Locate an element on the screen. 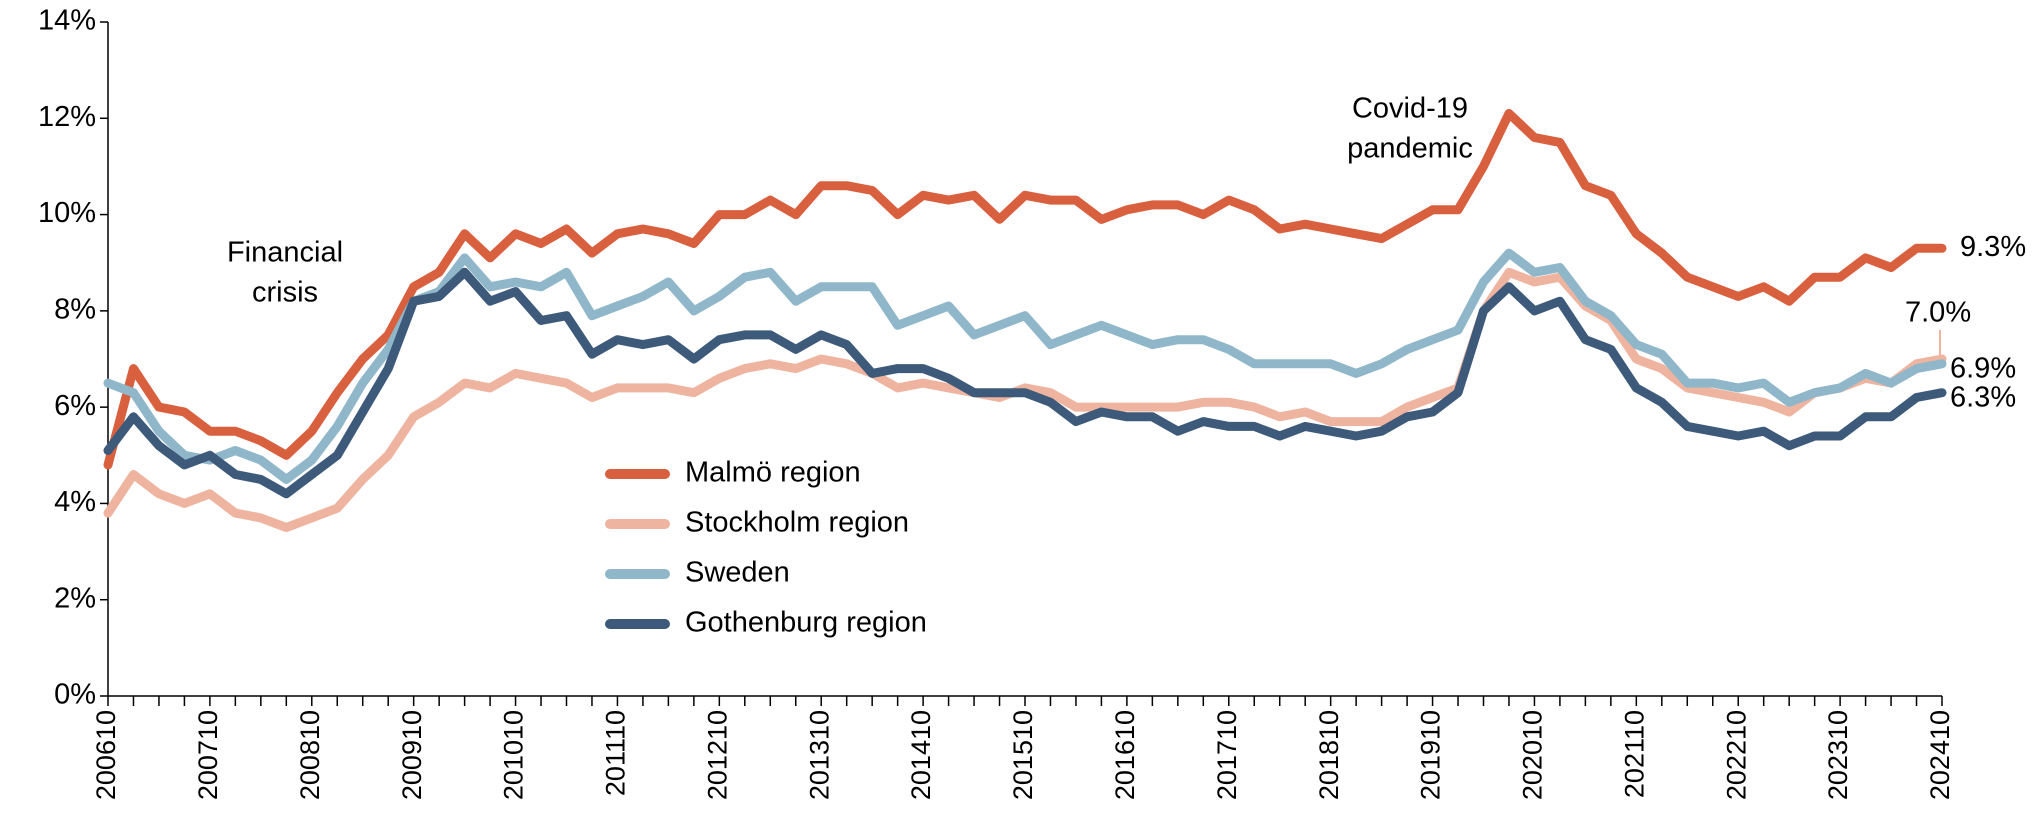  x-tick-label: 200710 is located at coordinates (208, 755).